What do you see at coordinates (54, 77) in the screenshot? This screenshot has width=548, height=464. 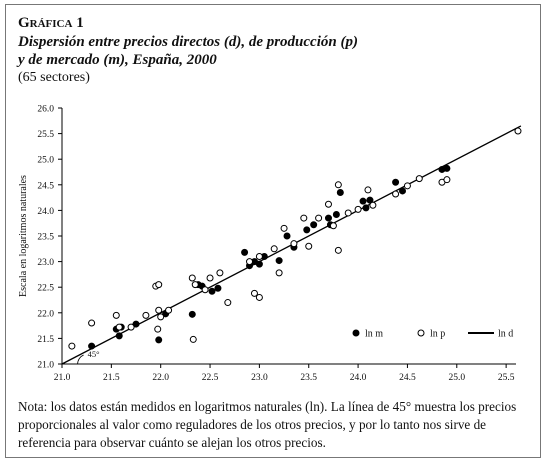 I see `figure-subtitle: (65 sectores)` at bounding box center [54, 77].